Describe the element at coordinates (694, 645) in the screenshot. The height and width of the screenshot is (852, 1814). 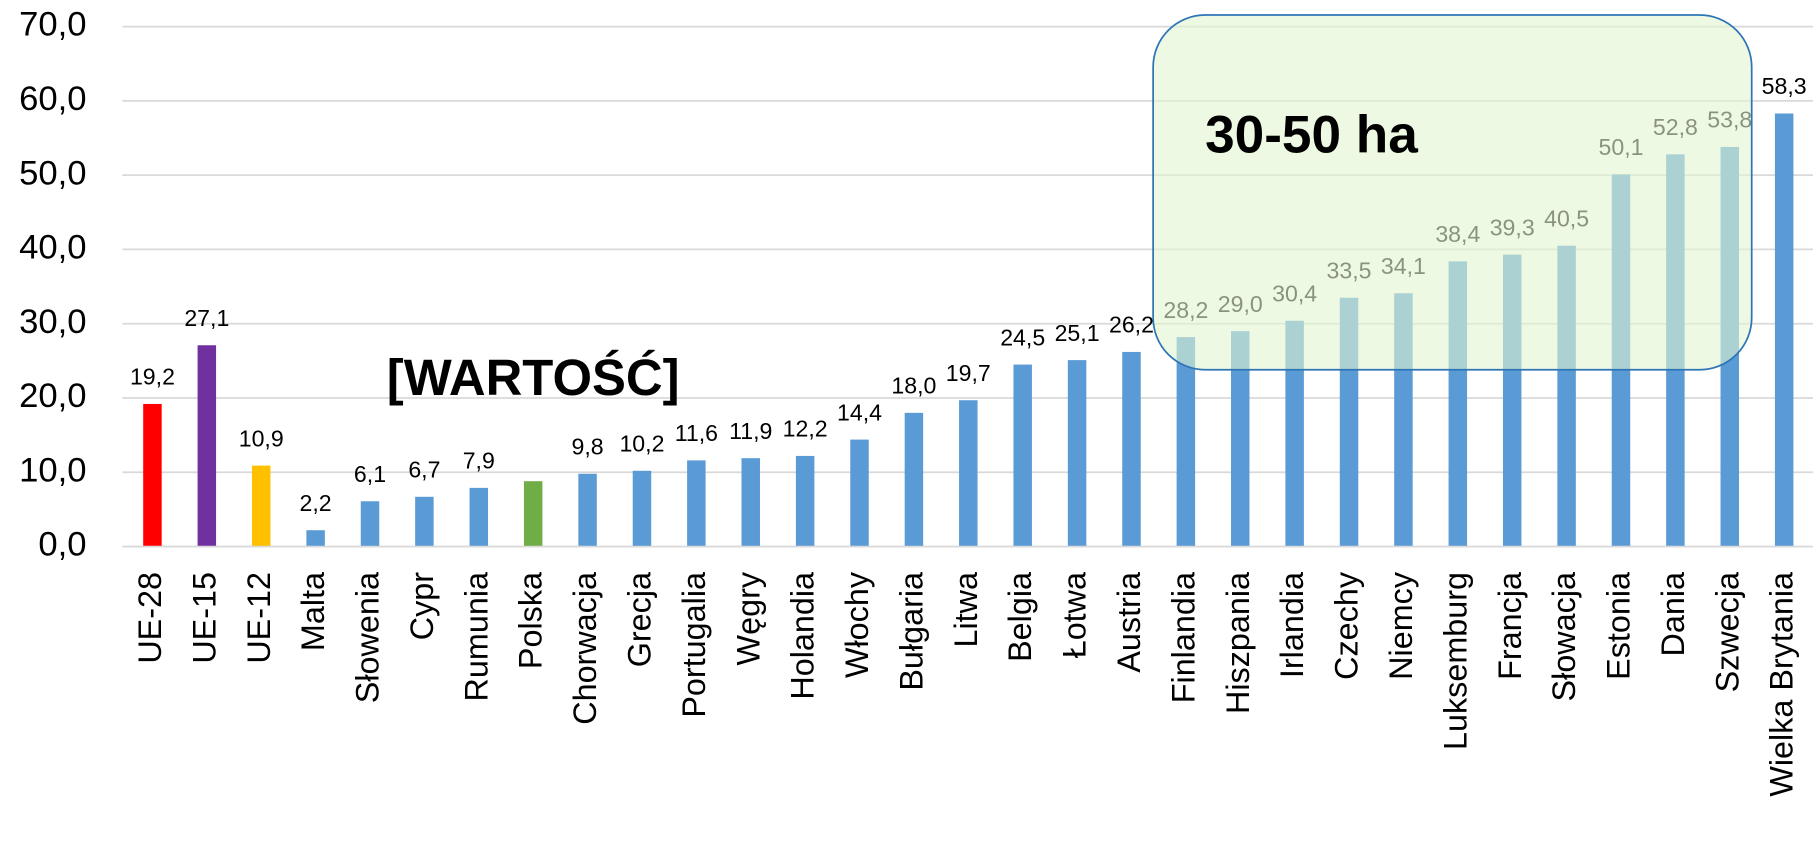
I see `x-tick-label: Portugalia` at that location.